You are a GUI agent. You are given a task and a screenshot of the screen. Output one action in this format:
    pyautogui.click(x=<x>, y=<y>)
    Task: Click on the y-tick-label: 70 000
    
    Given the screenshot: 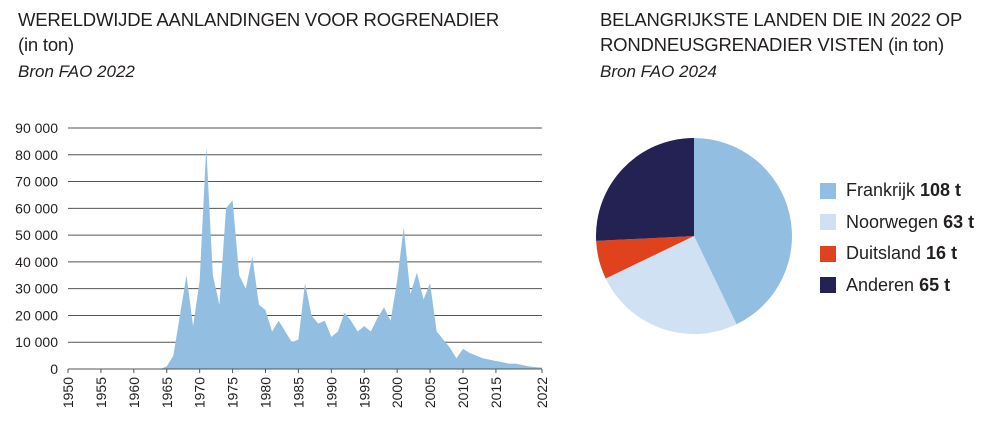 What is the action you would take?
    pyautogui.click(x=36, y=182)
    